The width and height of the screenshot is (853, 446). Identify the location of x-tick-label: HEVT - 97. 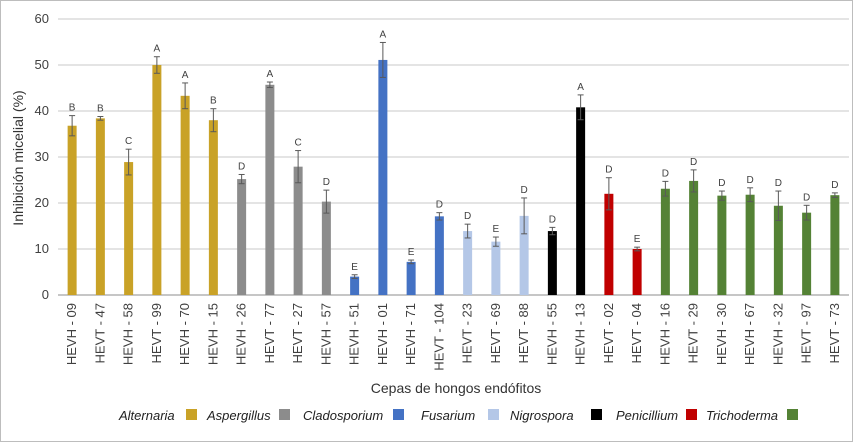
(806, 333).